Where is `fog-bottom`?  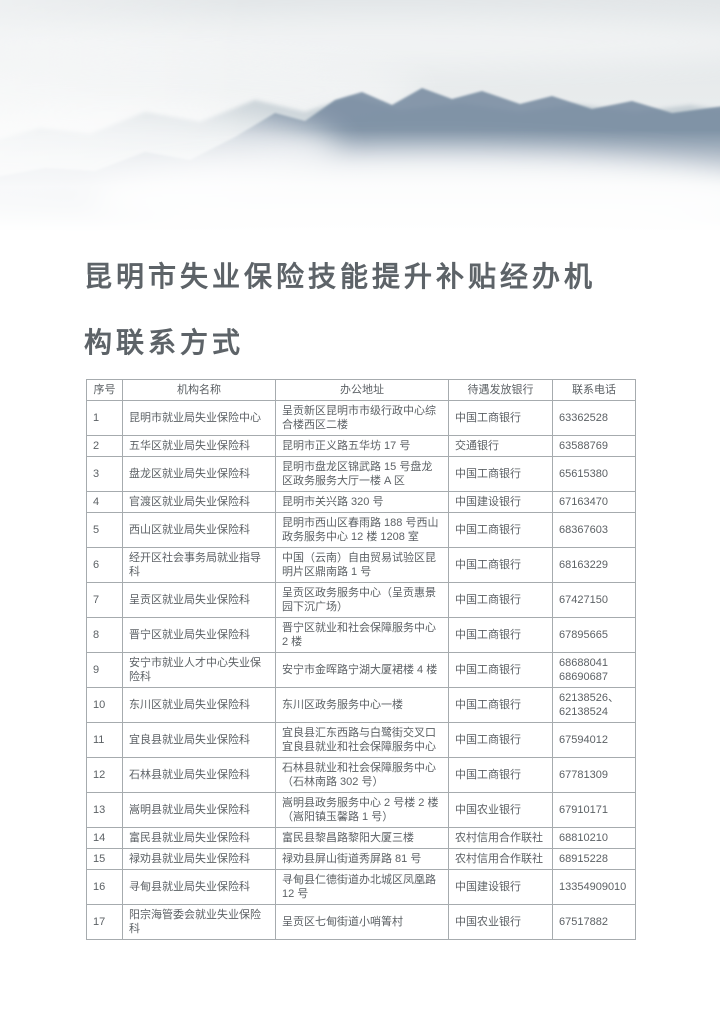
fog-bottom is located at coordinates (360, 181).